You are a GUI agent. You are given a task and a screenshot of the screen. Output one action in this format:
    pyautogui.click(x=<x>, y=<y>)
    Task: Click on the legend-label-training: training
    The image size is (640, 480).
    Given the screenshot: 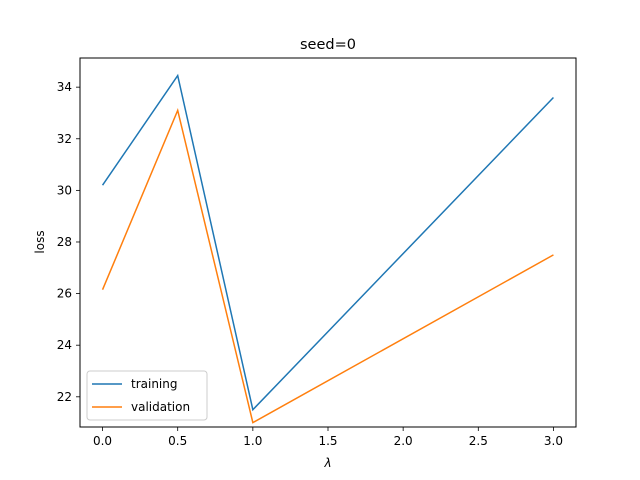 What is the action you would take?
    pyautogui.click(x=154, y=384)
    